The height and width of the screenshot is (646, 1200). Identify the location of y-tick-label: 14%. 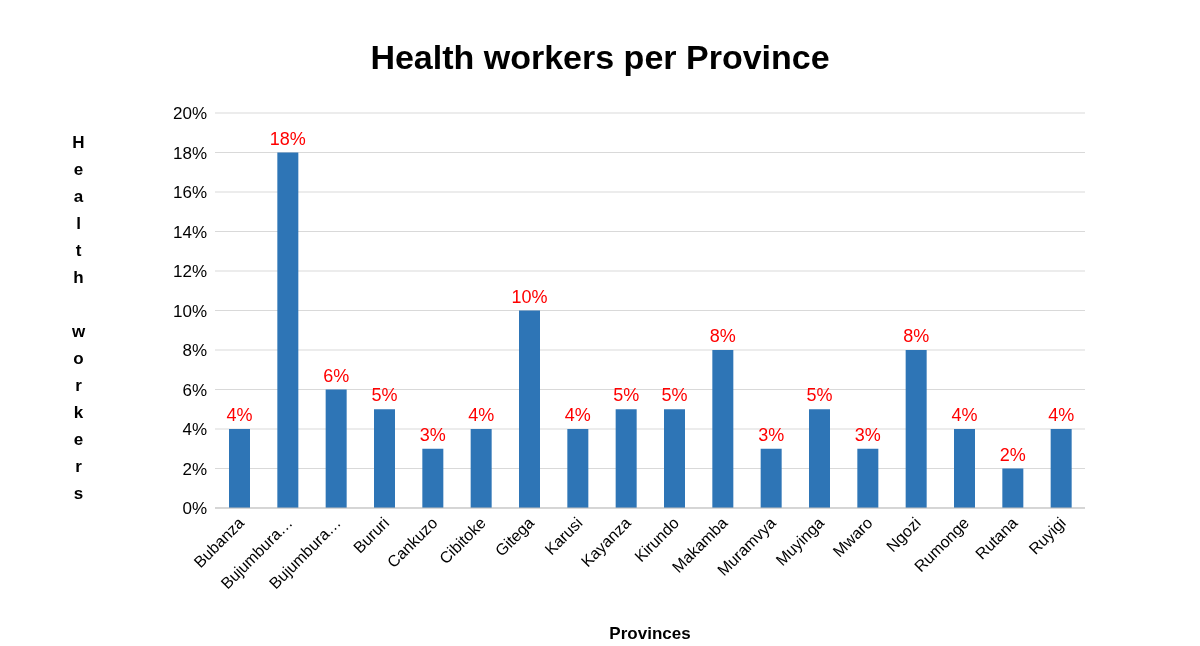
(189, 232).